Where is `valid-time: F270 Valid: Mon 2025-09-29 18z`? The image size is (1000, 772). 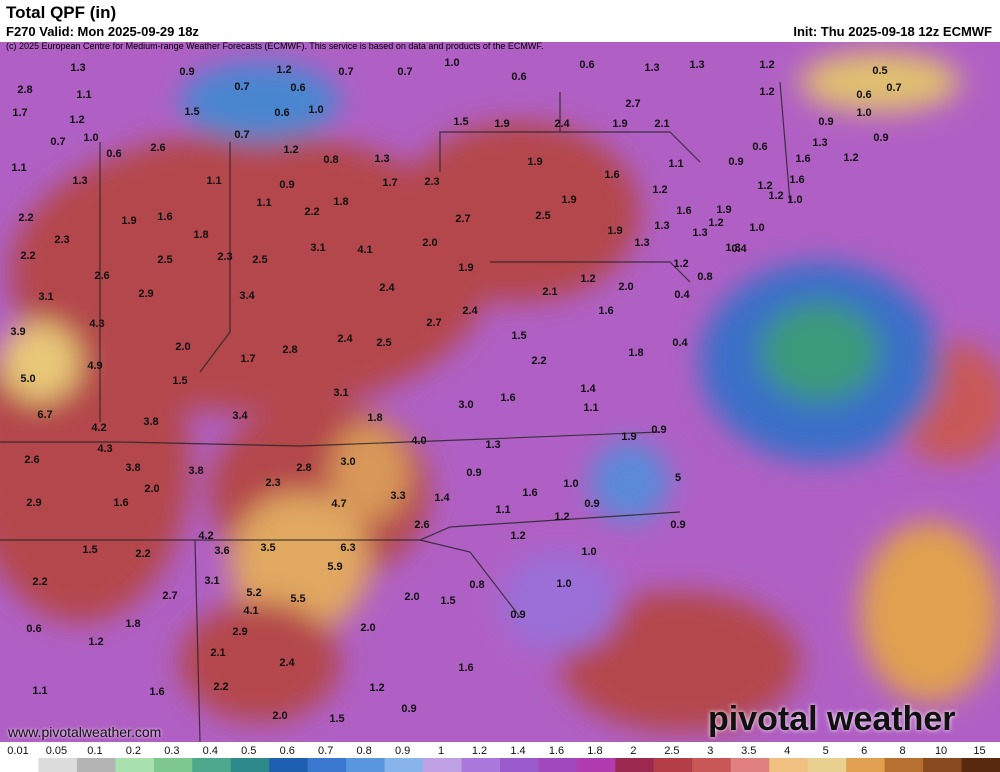 valid-time: F270 Valid: Mon 2025-09-29 18z is located at coordinates (102, 31).